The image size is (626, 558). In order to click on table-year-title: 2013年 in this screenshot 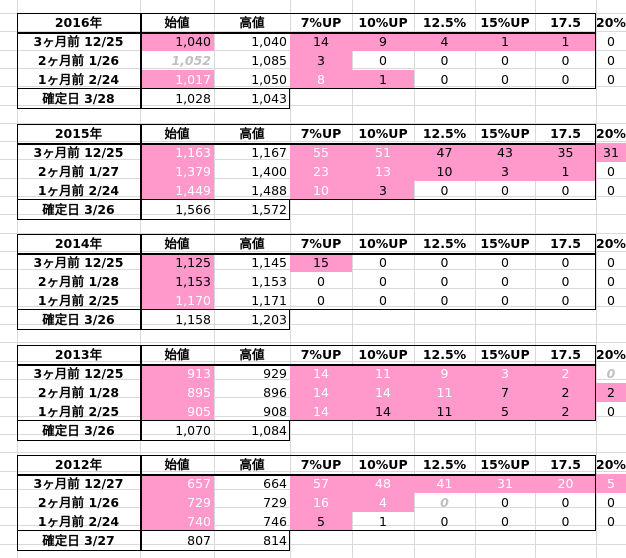, I will do `click(78, 354)`.